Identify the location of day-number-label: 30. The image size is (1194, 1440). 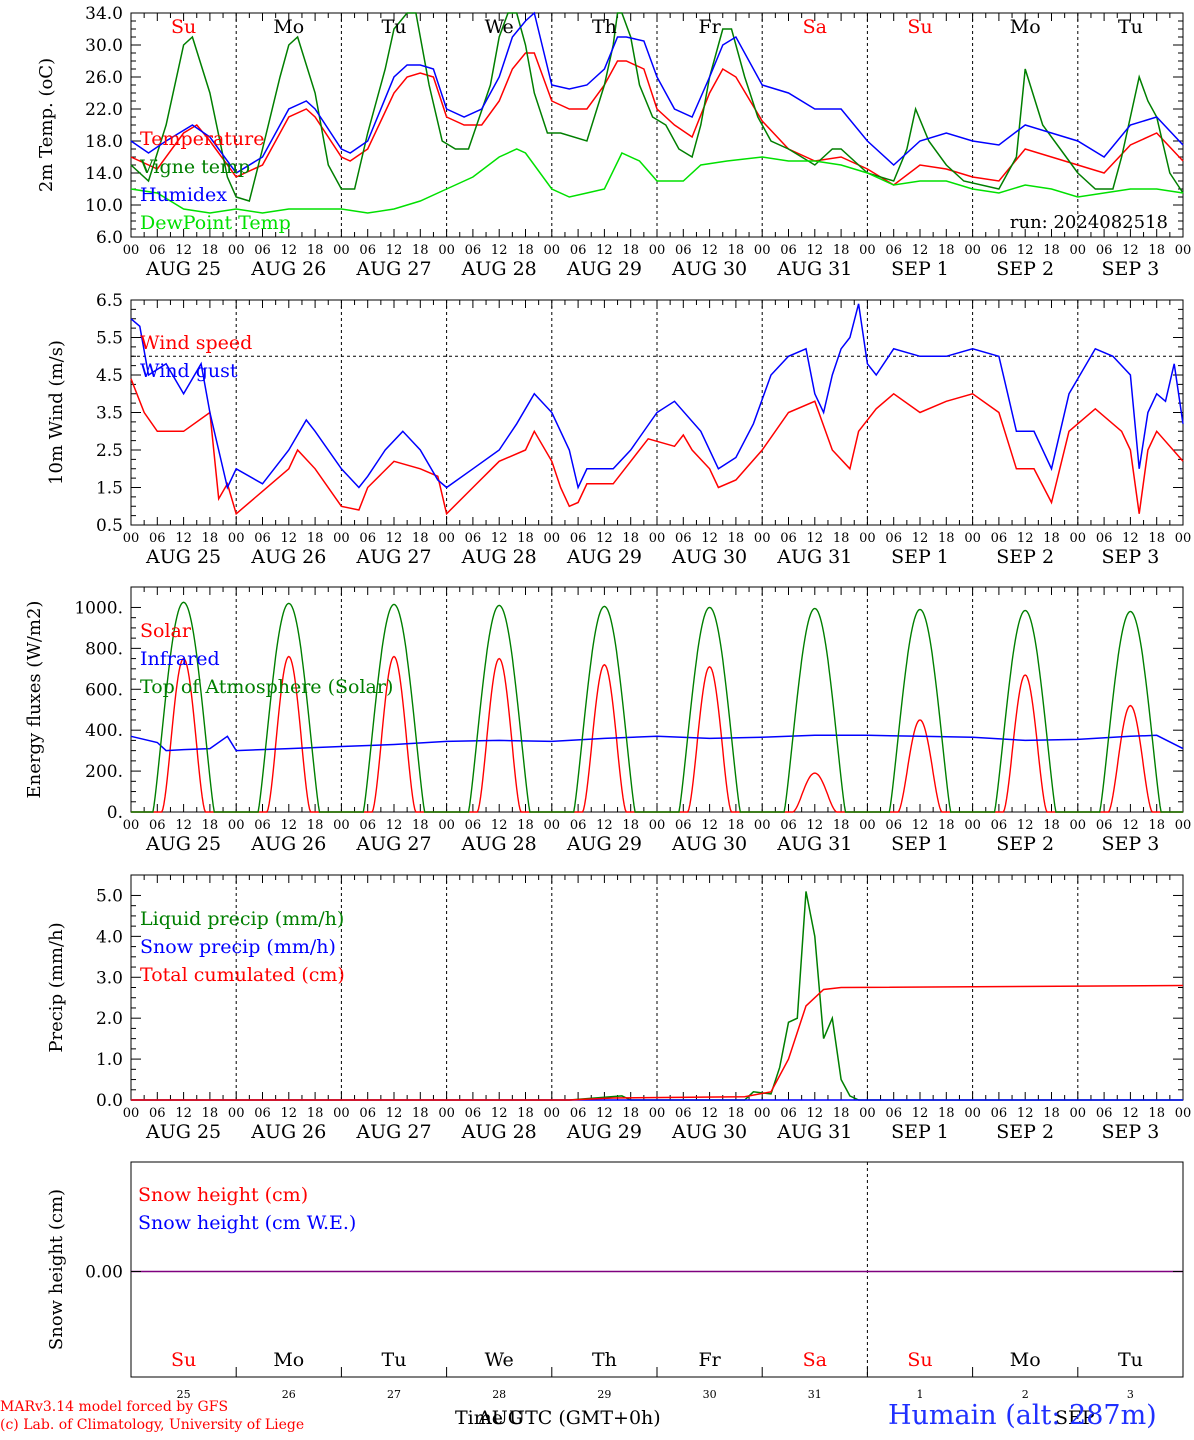
(710, 1394).